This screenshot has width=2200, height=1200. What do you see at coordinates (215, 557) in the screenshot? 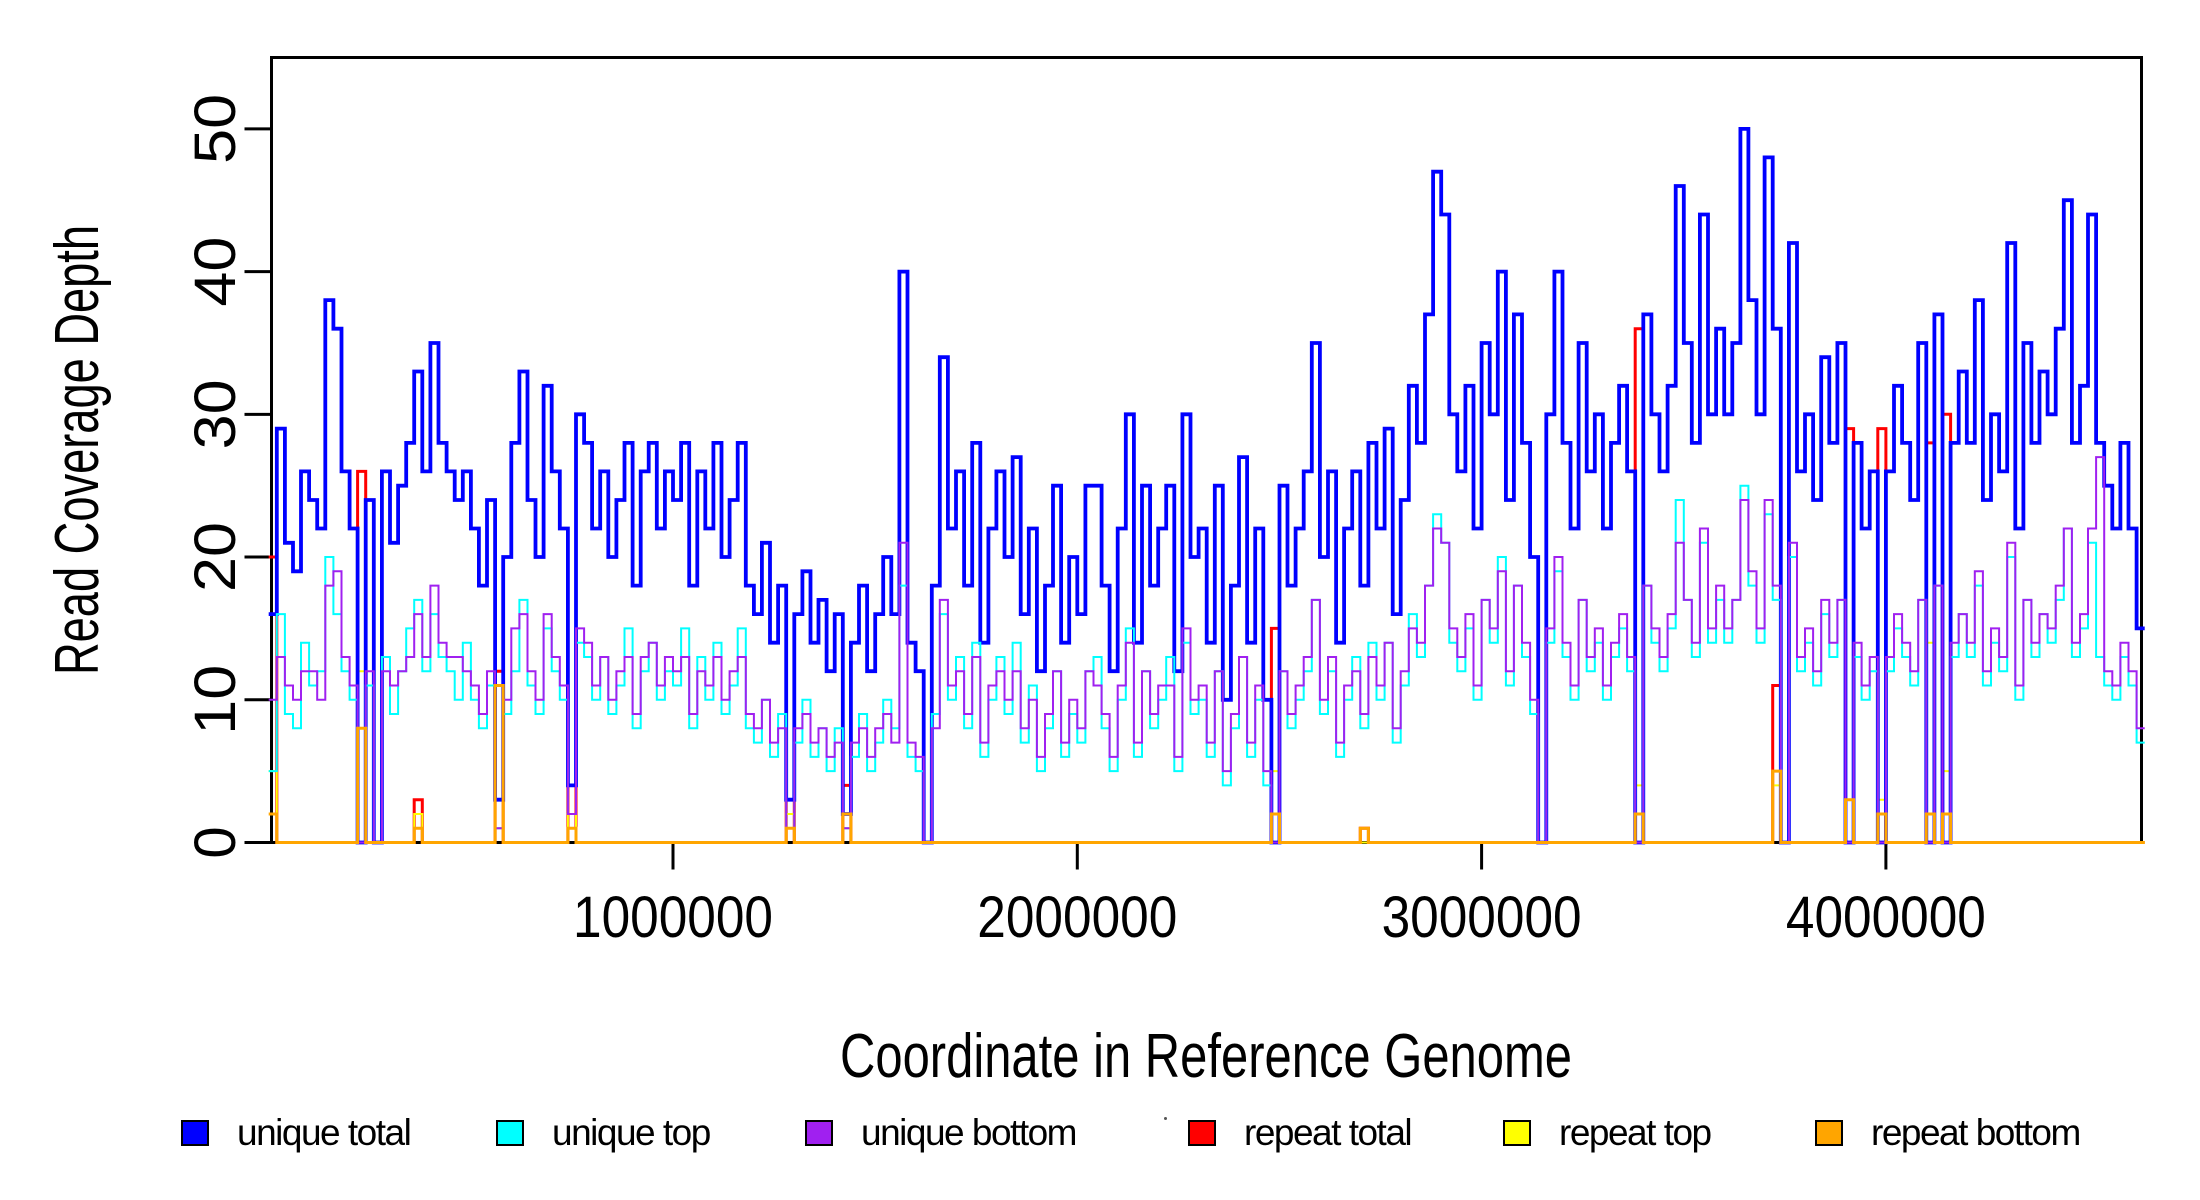
I see `y-tick-label: 20` at bounding box center [215, 557].